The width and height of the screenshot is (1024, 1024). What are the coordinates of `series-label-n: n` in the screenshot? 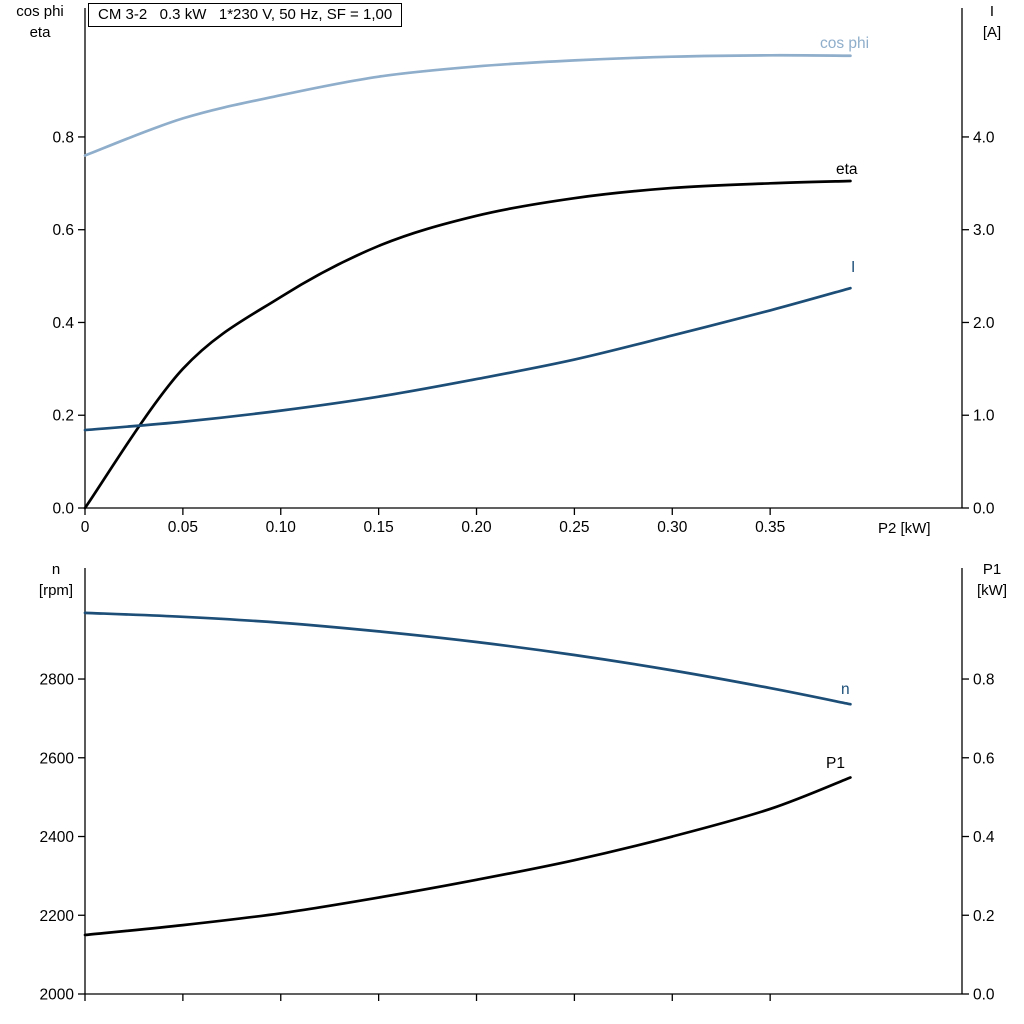 It's located at (845, 689).